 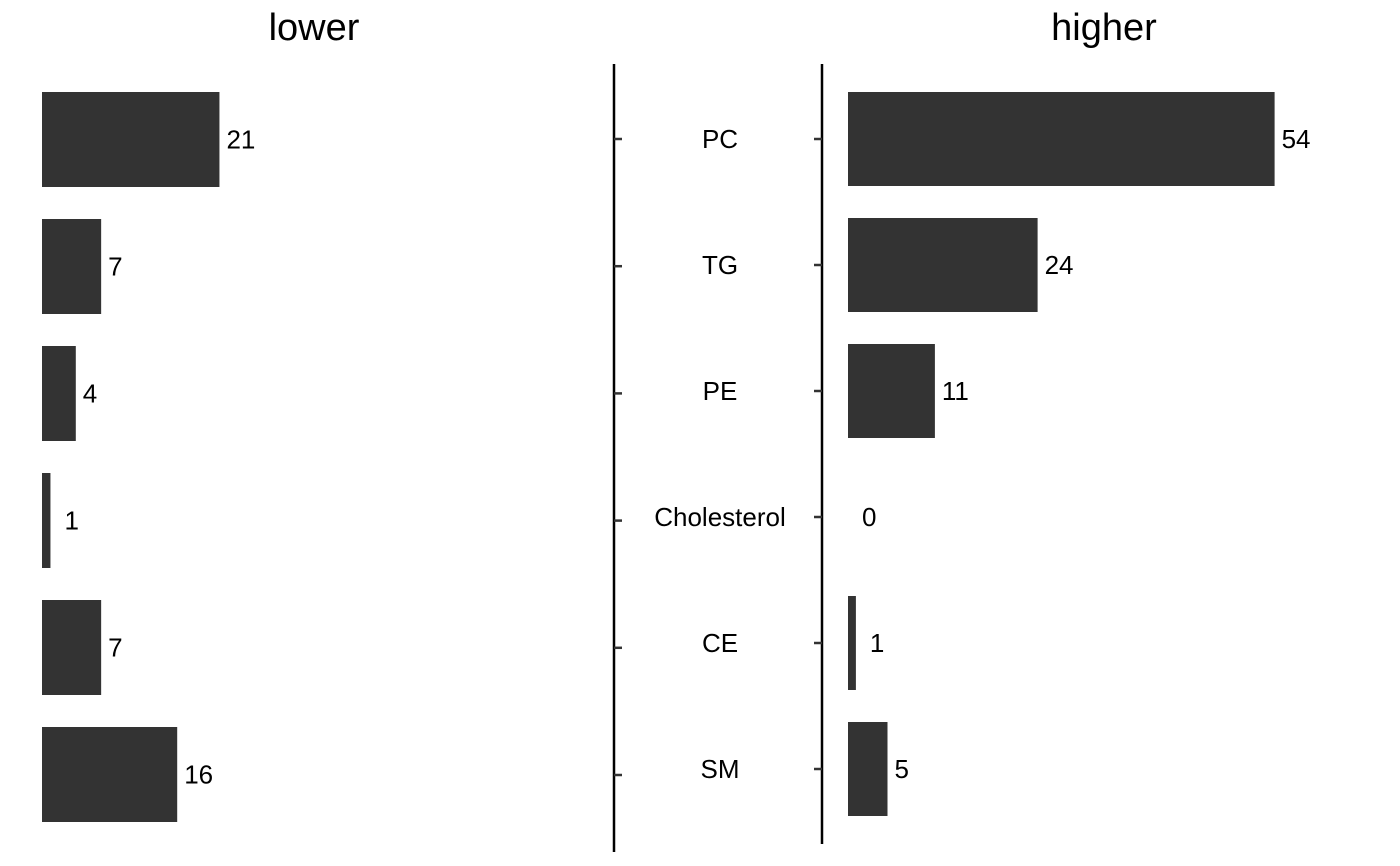 What do you see at coordinates (720, 517) in the screenshot?
I see `category-label-cholesterol: Cholesterol` at bounding box center [720, 517].